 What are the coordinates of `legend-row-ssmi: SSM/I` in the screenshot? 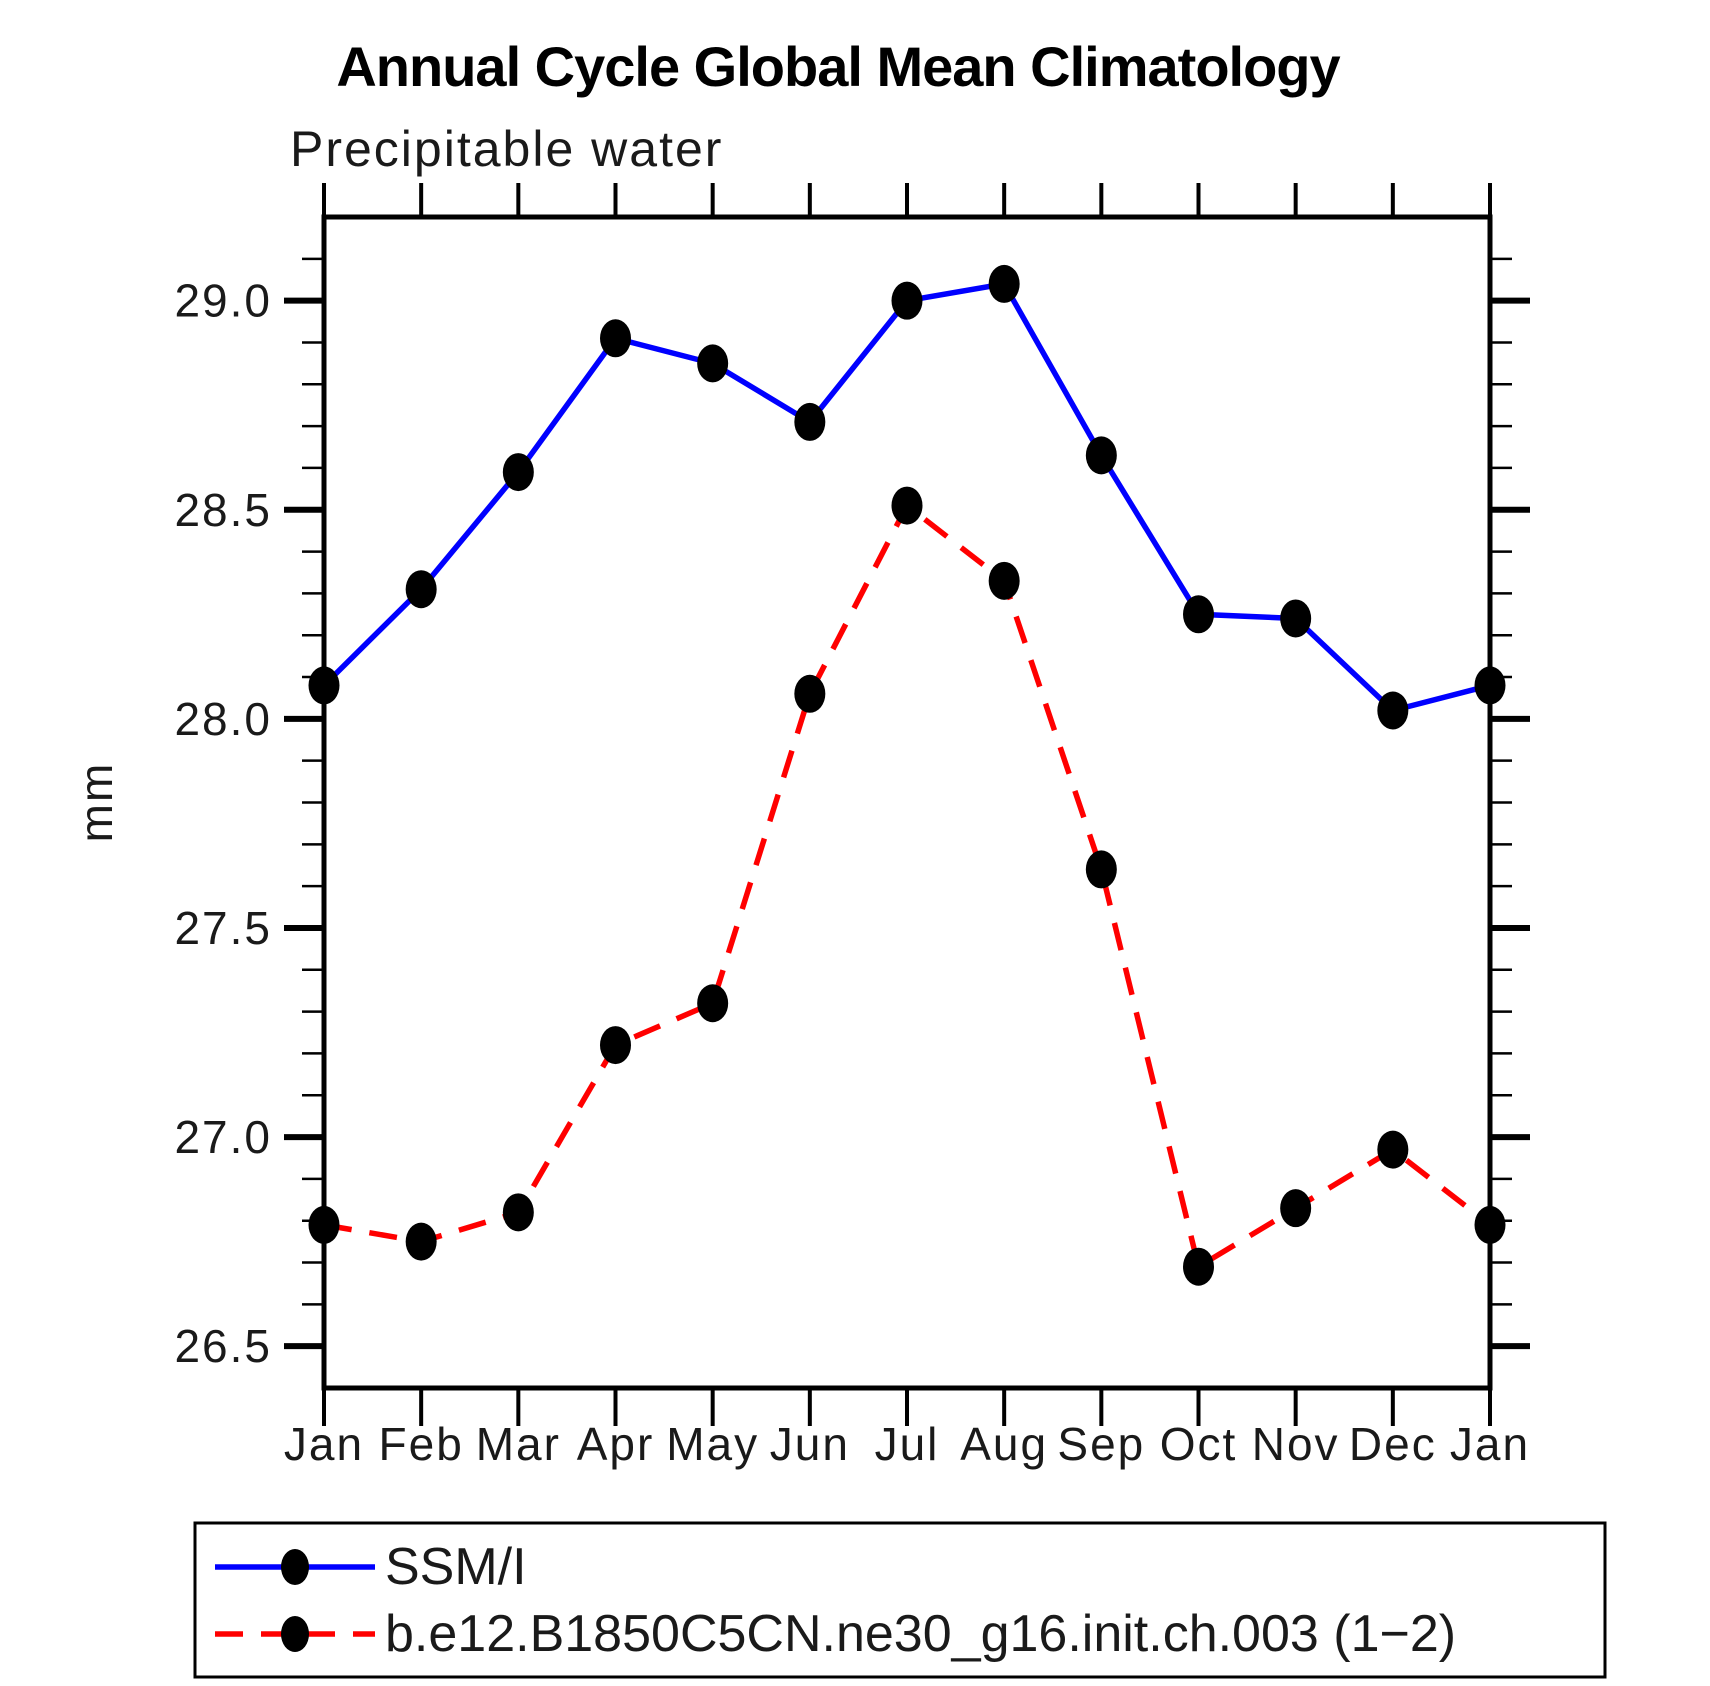 It's located at (371, 1567).